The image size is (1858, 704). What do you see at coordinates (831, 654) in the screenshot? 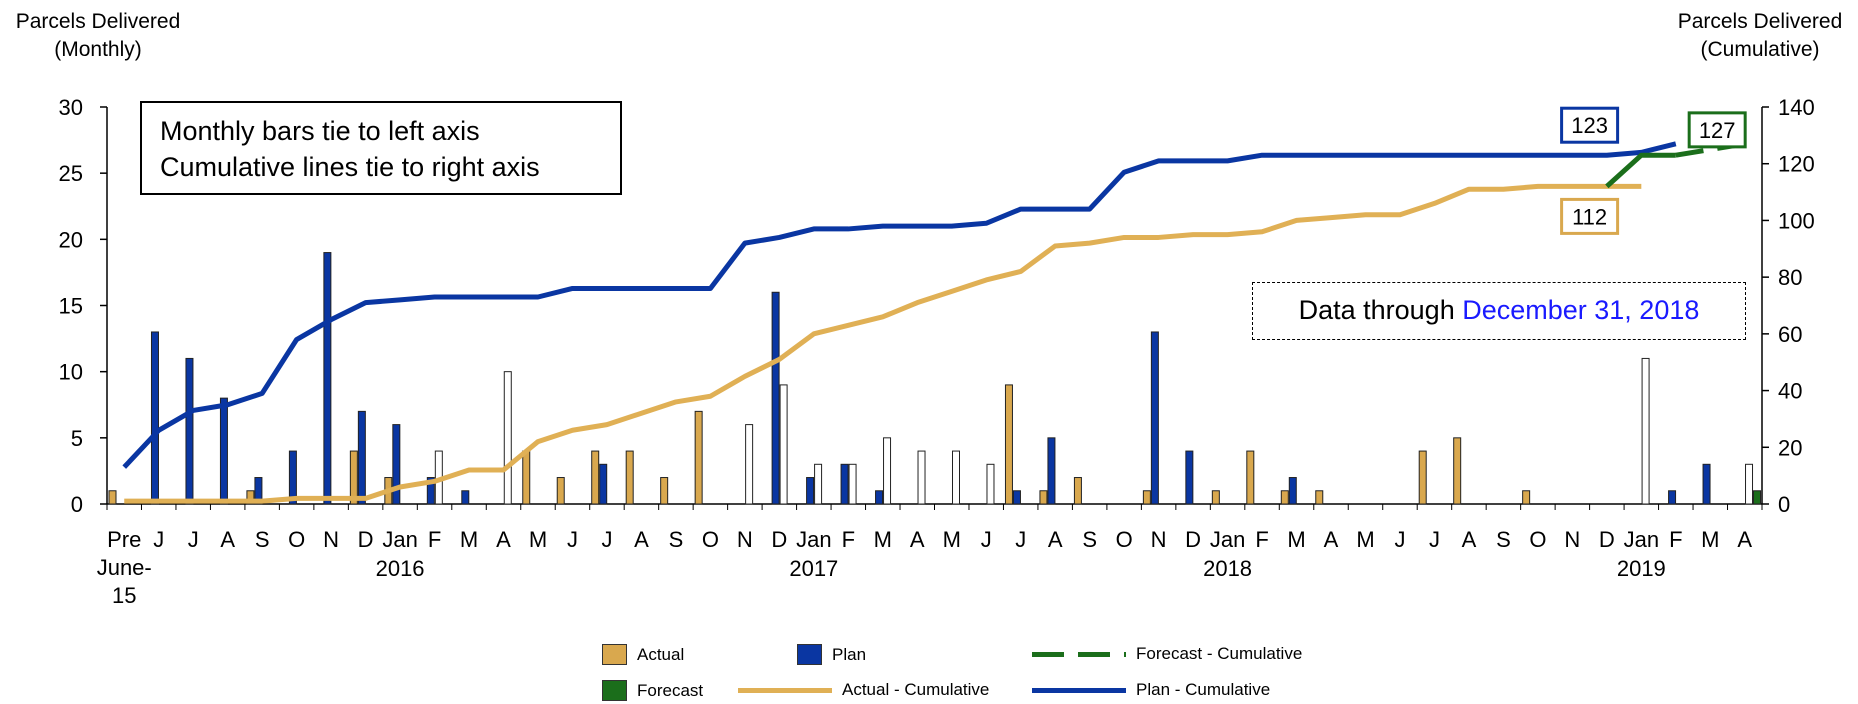
I see `legend-plan: Plan` at bounding box center [831, 654].